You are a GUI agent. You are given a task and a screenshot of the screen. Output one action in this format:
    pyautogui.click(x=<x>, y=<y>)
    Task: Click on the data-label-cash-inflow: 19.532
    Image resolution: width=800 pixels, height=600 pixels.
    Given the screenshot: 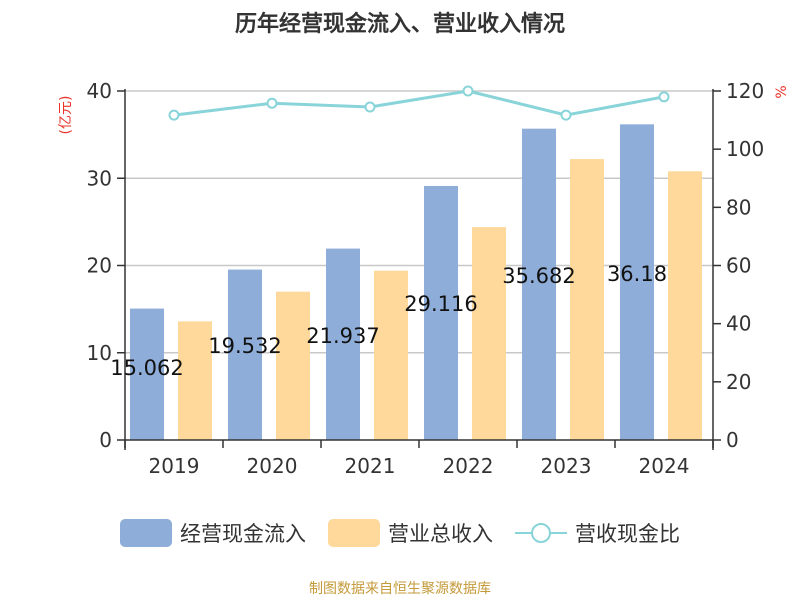 What is the action you would take?
    pyautogui.click(x=244, y=346)
    